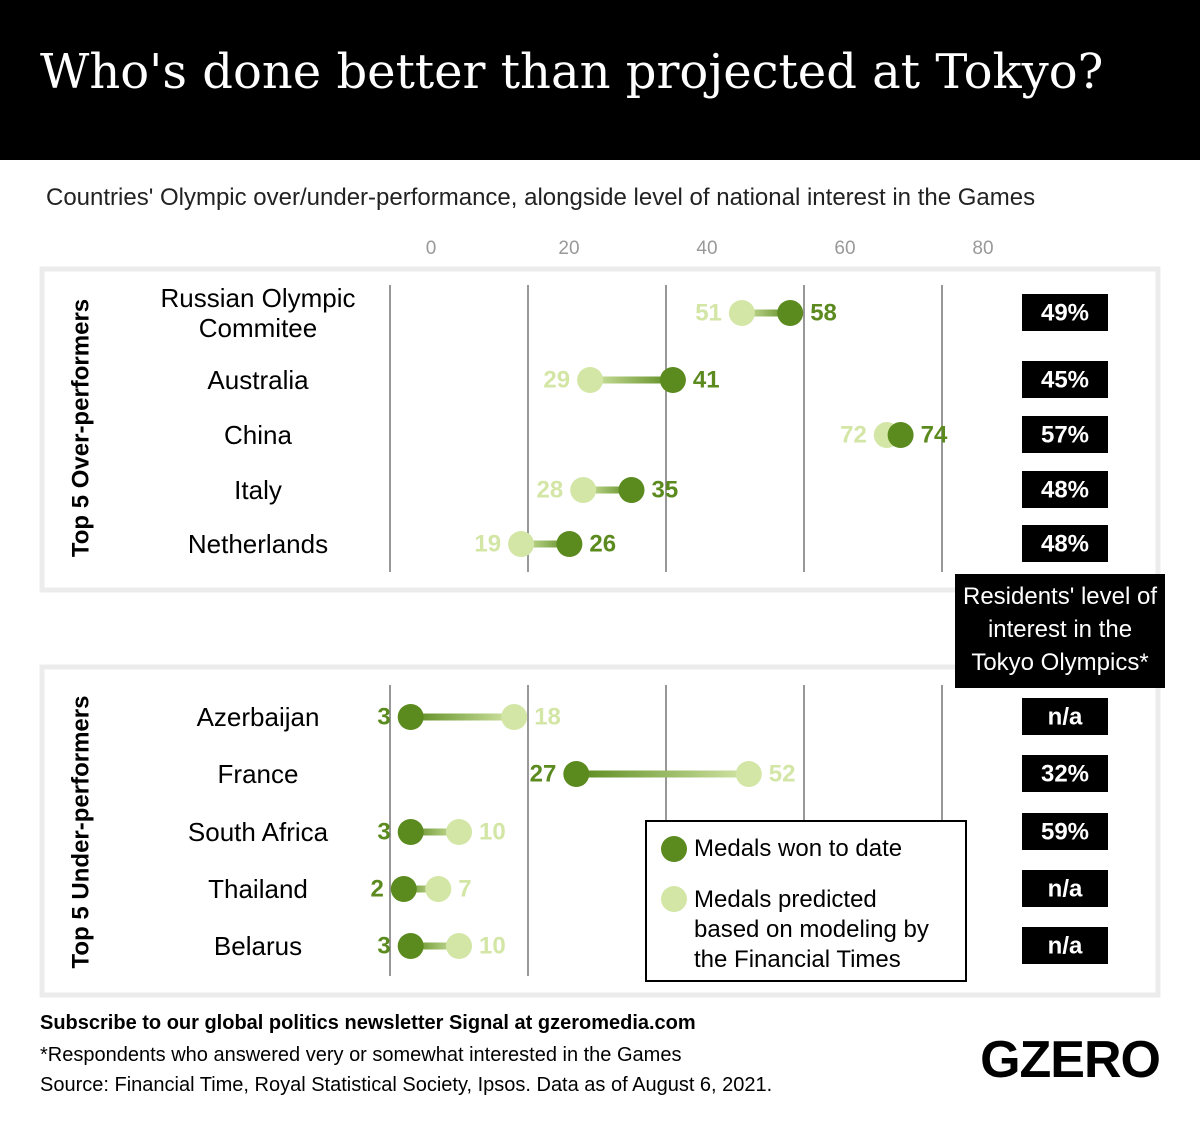  Describe the element at coordinates (568, 248) in the screenshot. I see `x-tick-label: 20` at that location.